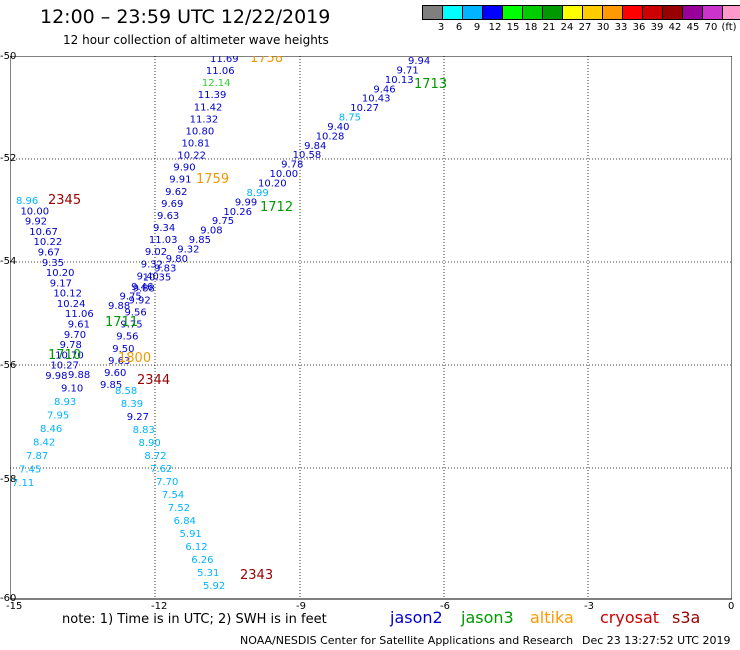 This screenshot has height=650, width=740. I want to click on swh-value-label: 7.70, so click(167, 482).